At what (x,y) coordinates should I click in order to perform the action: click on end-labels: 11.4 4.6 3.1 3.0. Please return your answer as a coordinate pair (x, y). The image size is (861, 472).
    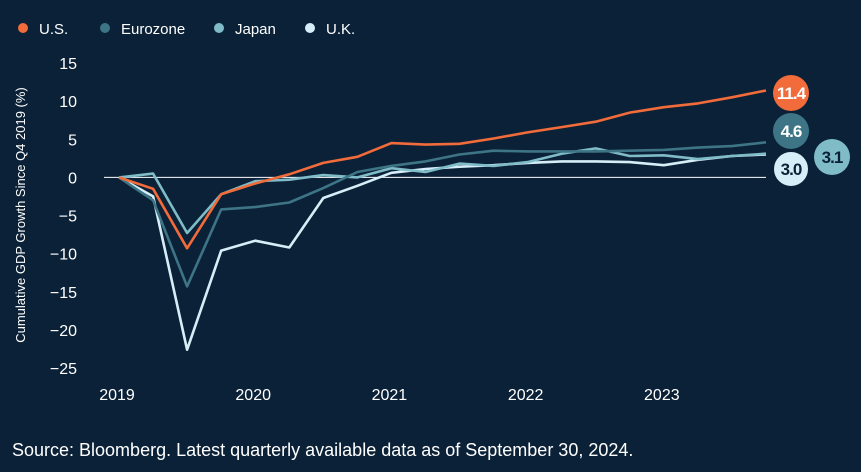
    Looking at the image, I should click on (811, 131).